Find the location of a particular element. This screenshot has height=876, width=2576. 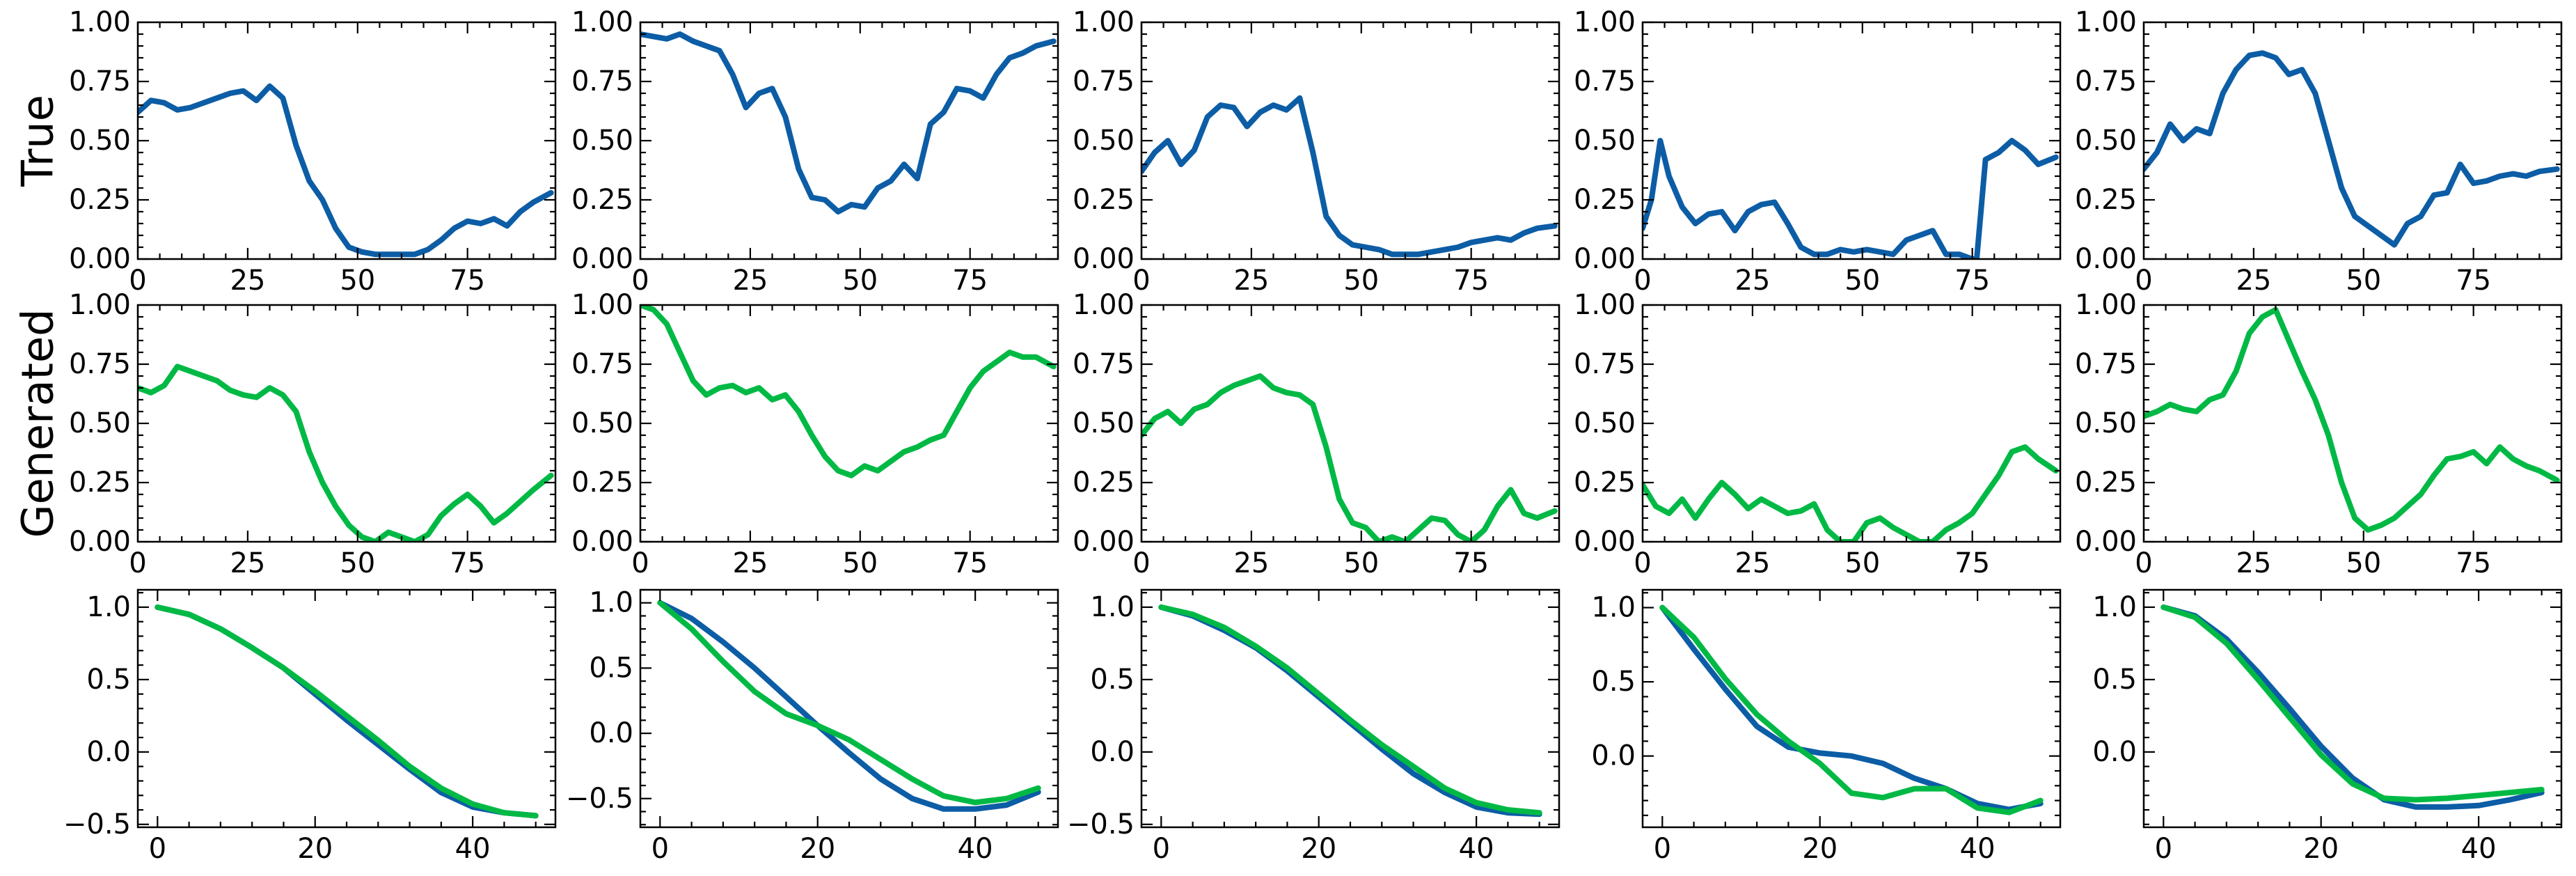

row-label: True is located at coordinates (38, 141).